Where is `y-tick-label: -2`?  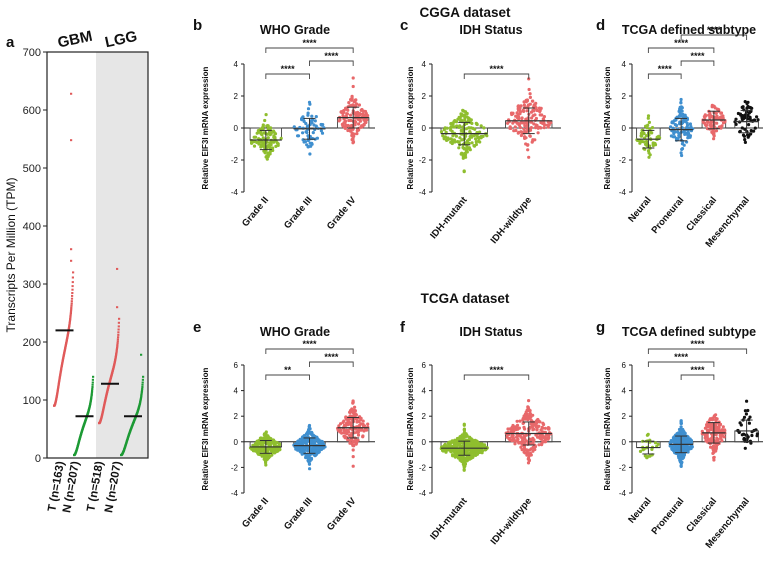 y-tick-label: -2 is located at coordinates (423, 160).